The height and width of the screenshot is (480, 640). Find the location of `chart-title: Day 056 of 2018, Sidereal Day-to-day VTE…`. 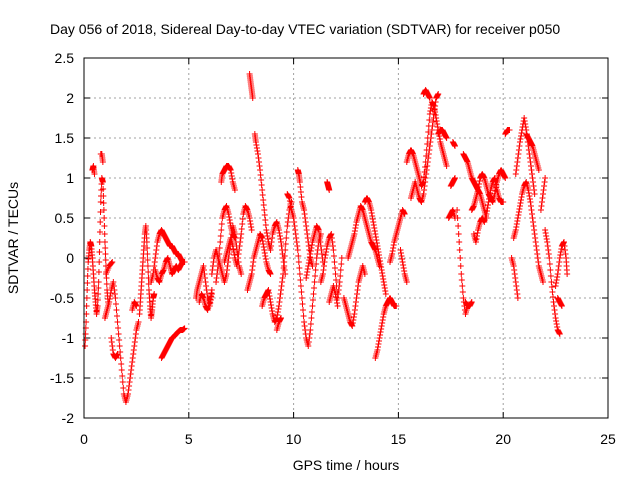

chart-title: Day 056 of 2018, Sidereal Day-to-day VTE… is located at coordinates (305, 29).